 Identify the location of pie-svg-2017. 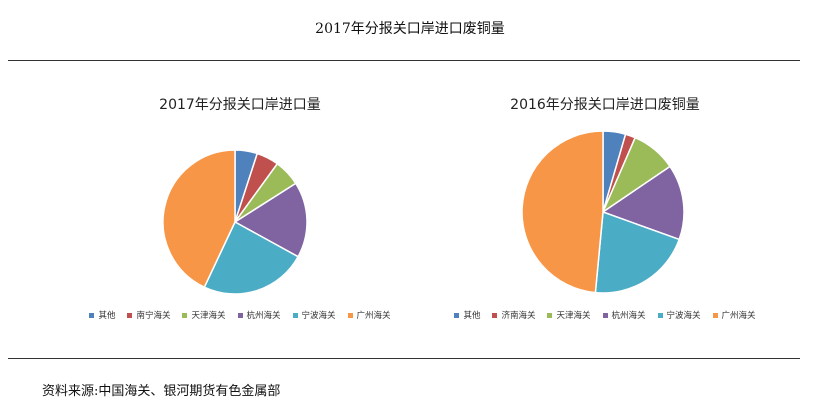
(235, 222).